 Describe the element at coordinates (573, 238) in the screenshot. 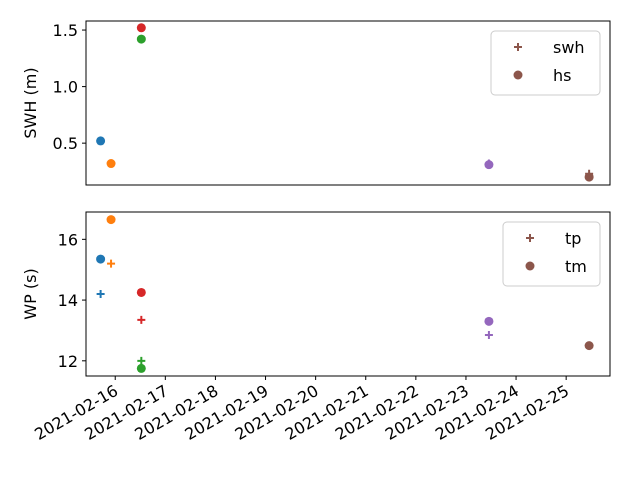

I see `wp-legend-tp-label: tp` at that location.